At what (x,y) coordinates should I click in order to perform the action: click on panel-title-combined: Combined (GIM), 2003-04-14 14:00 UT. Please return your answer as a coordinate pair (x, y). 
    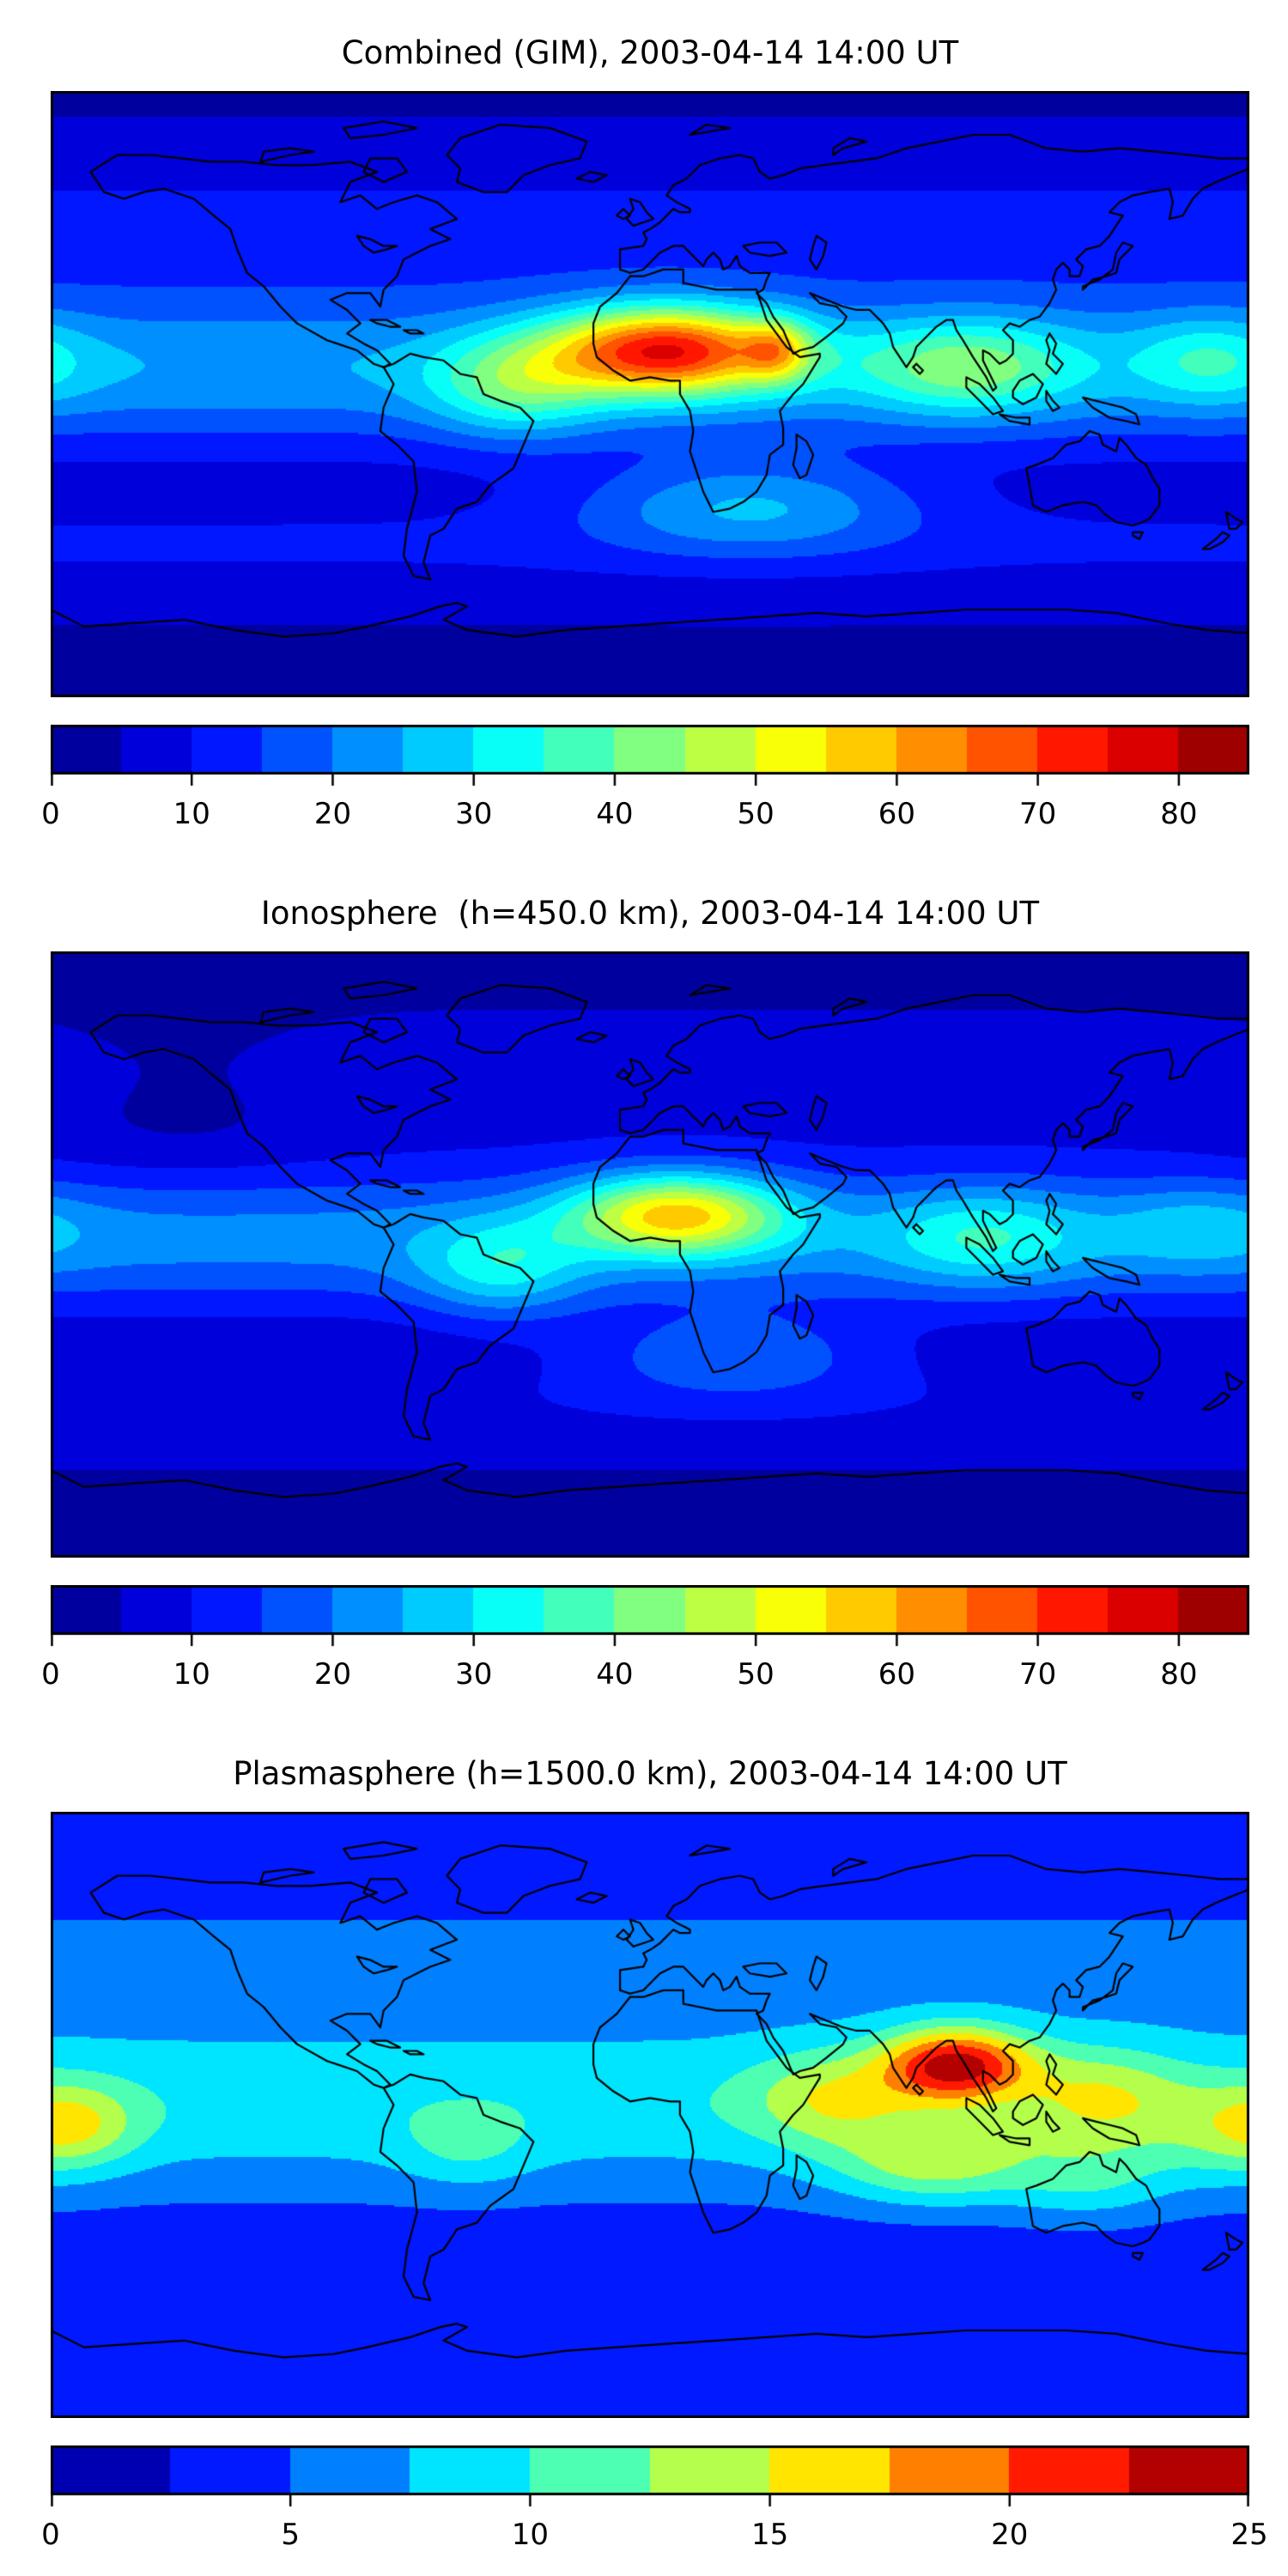
    Looking at the image, I should click on (650, 52).